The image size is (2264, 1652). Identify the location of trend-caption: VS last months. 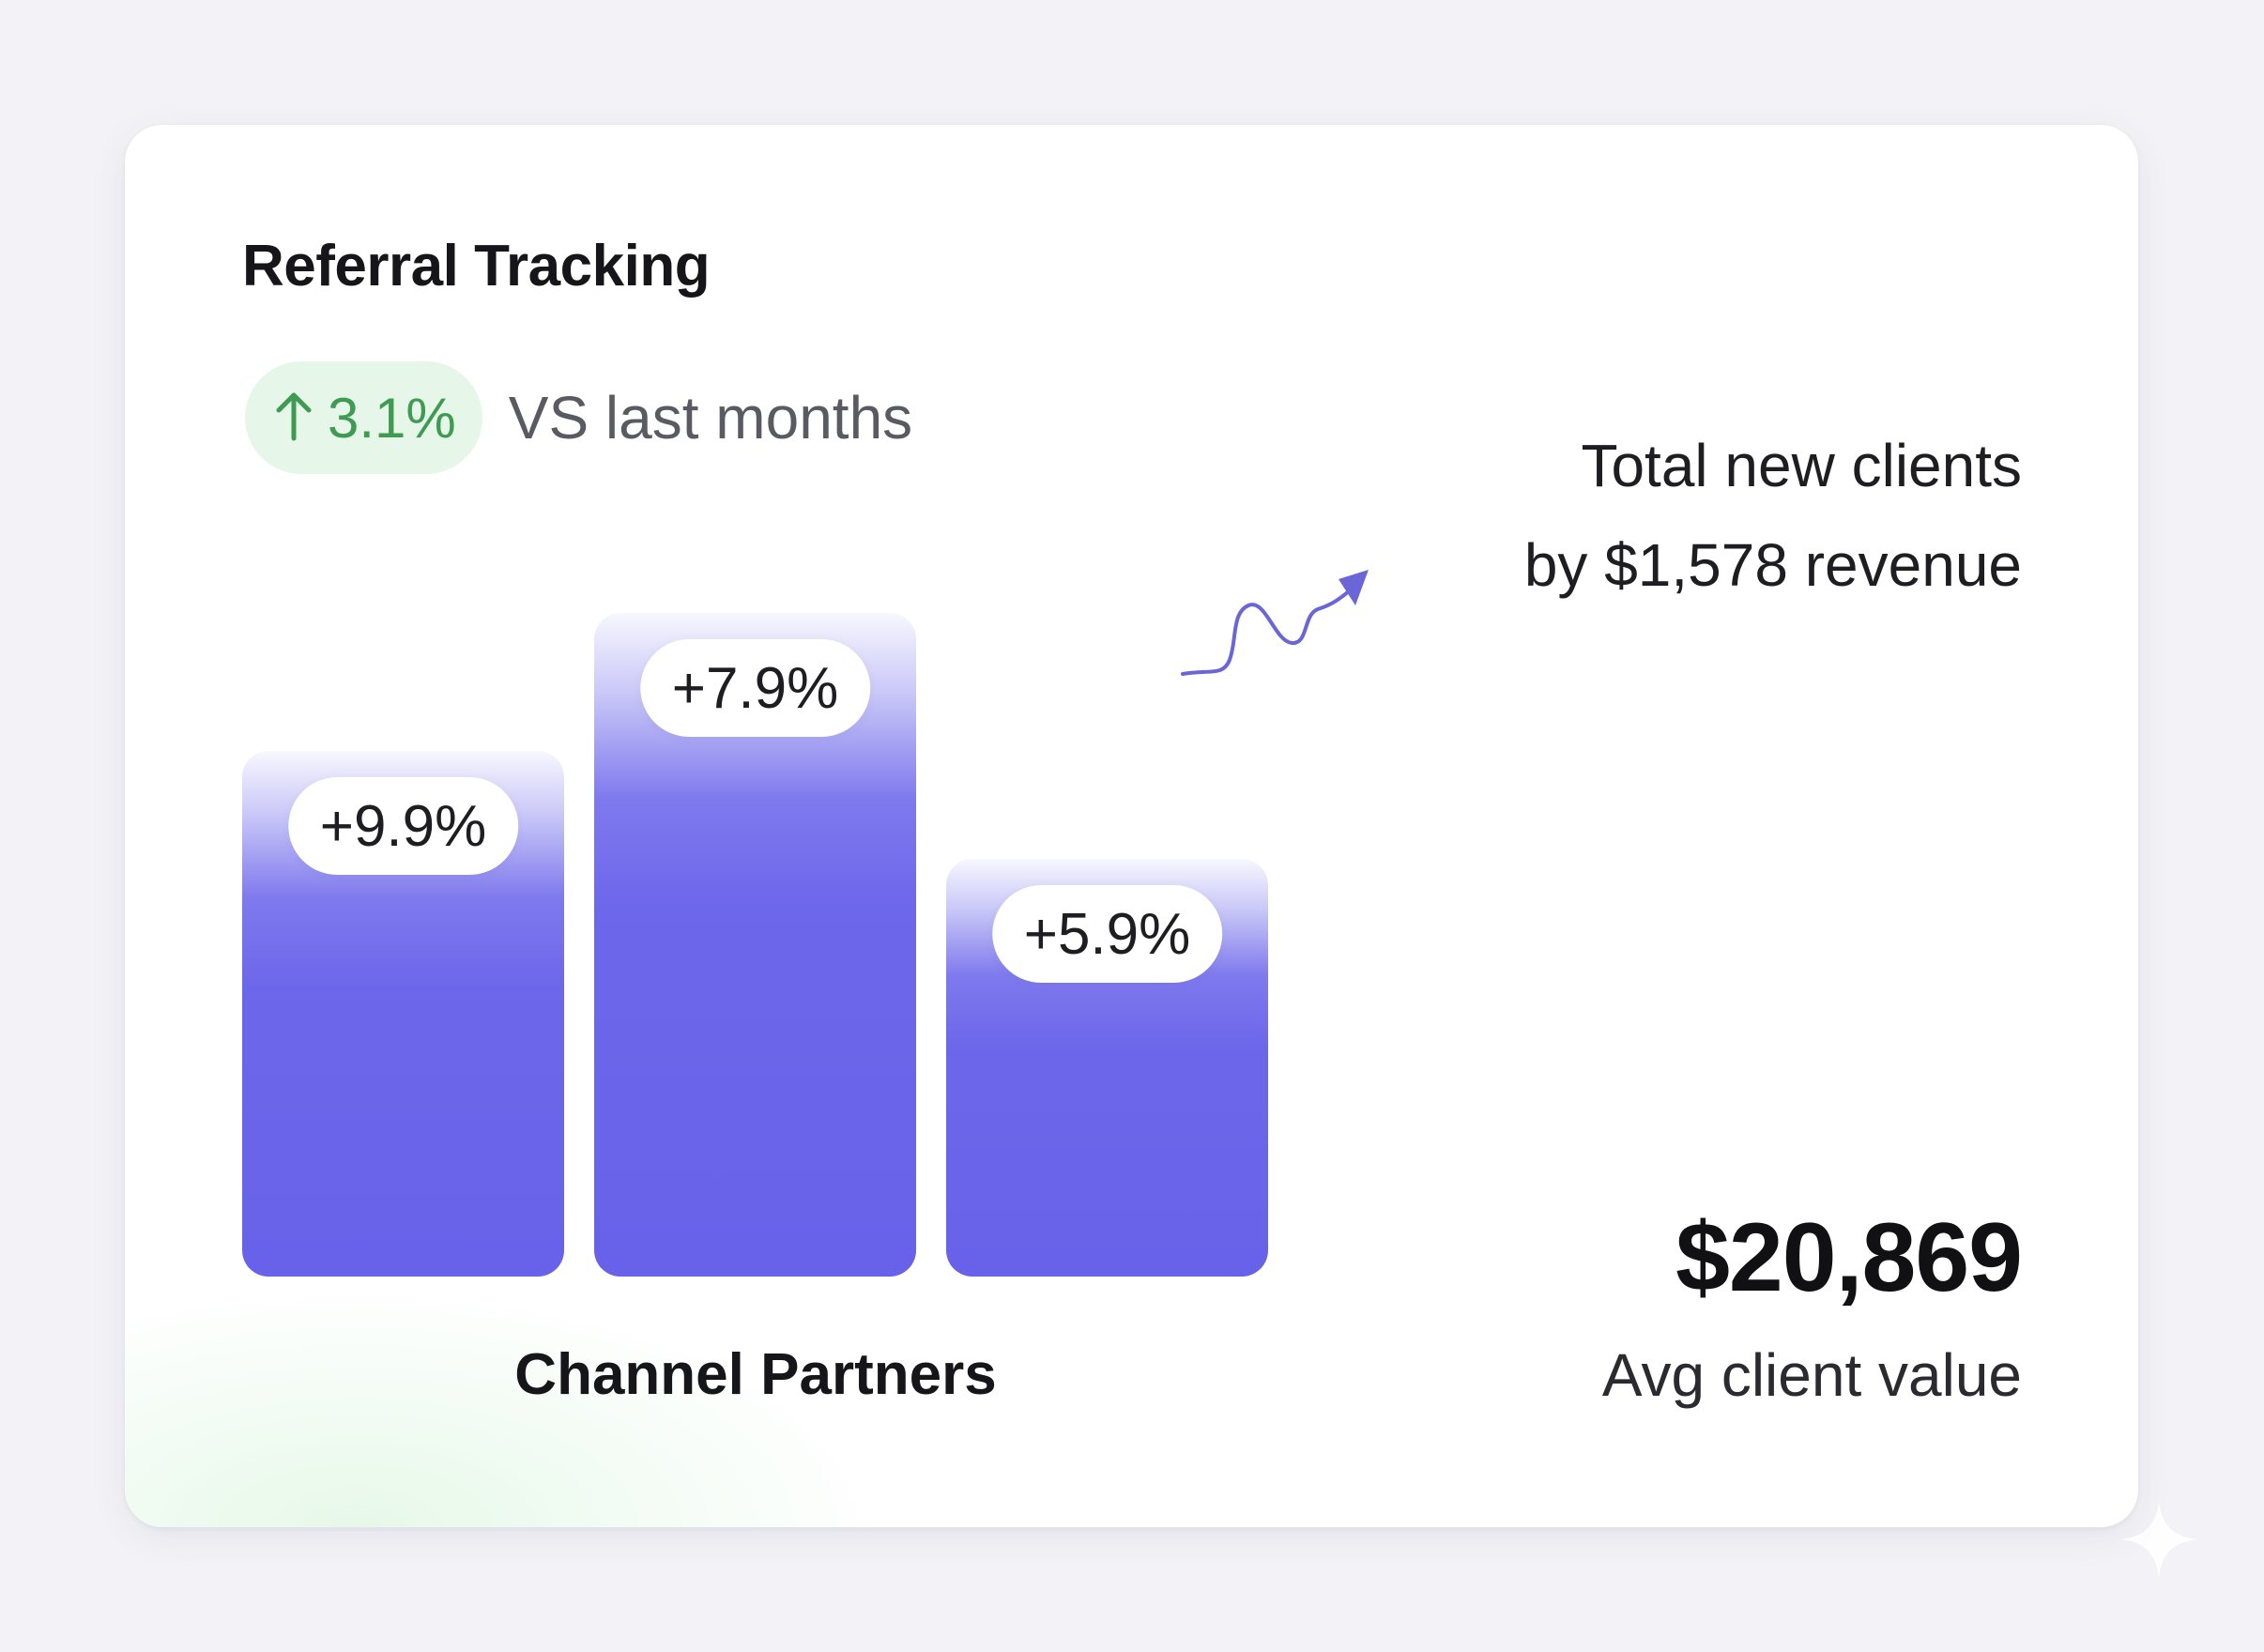
(710, 417).